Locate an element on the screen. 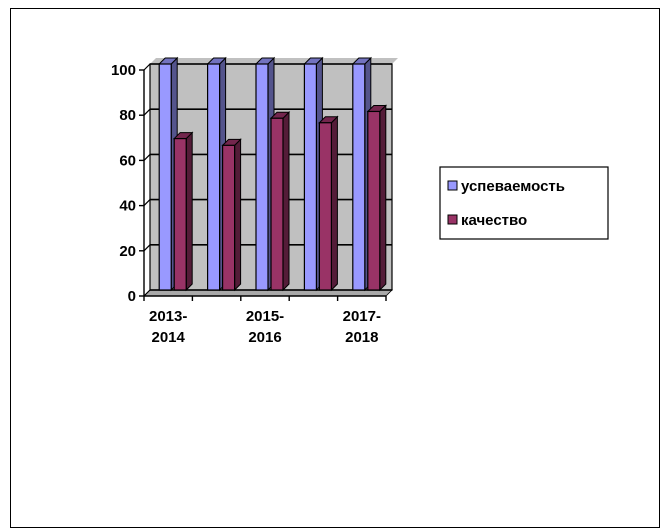 The width and height of the screenshot is (667, 528). legend-label: качество is located at coordinates (494, 220).